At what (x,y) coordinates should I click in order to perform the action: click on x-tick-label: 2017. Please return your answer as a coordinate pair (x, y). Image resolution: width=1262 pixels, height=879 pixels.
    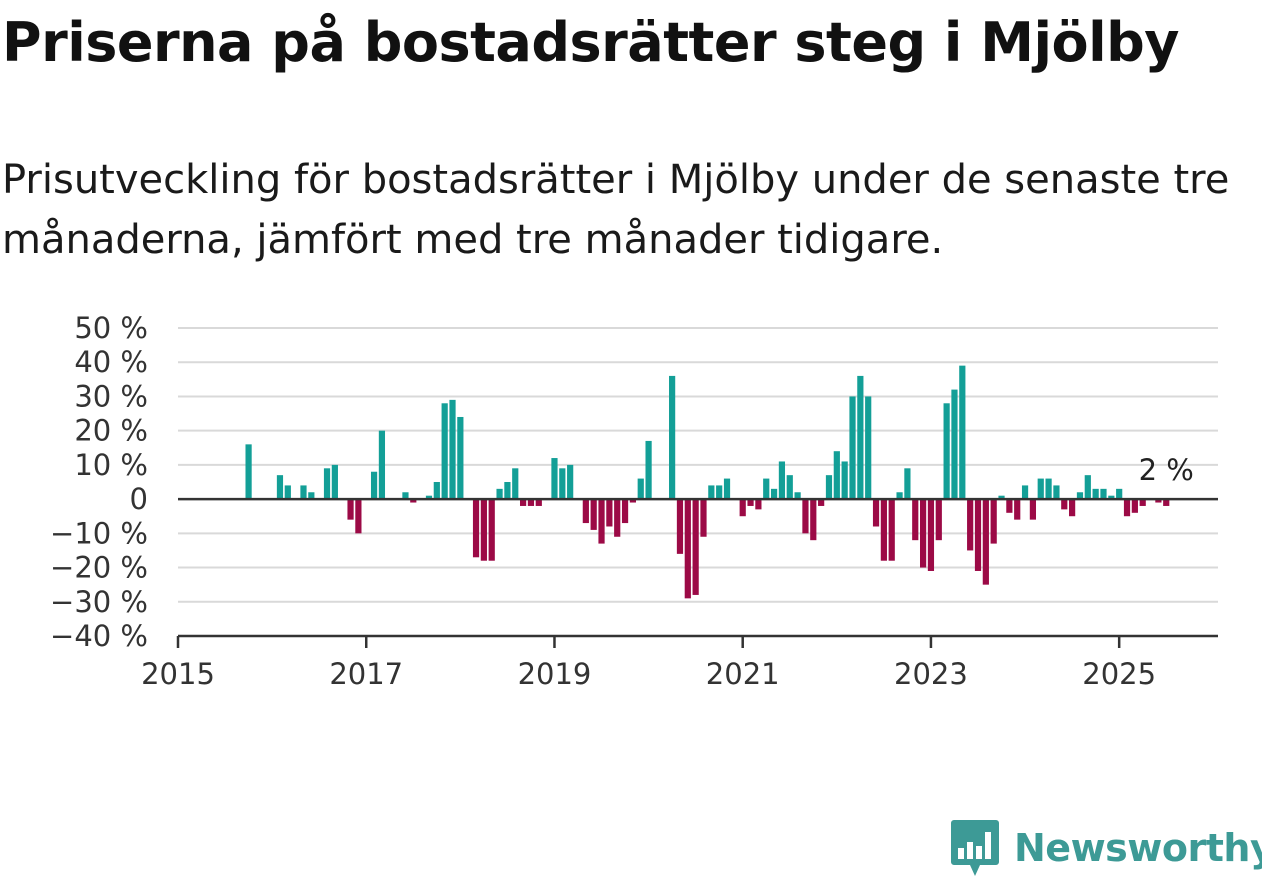
    Looking at the image, I should click on (366, 674).